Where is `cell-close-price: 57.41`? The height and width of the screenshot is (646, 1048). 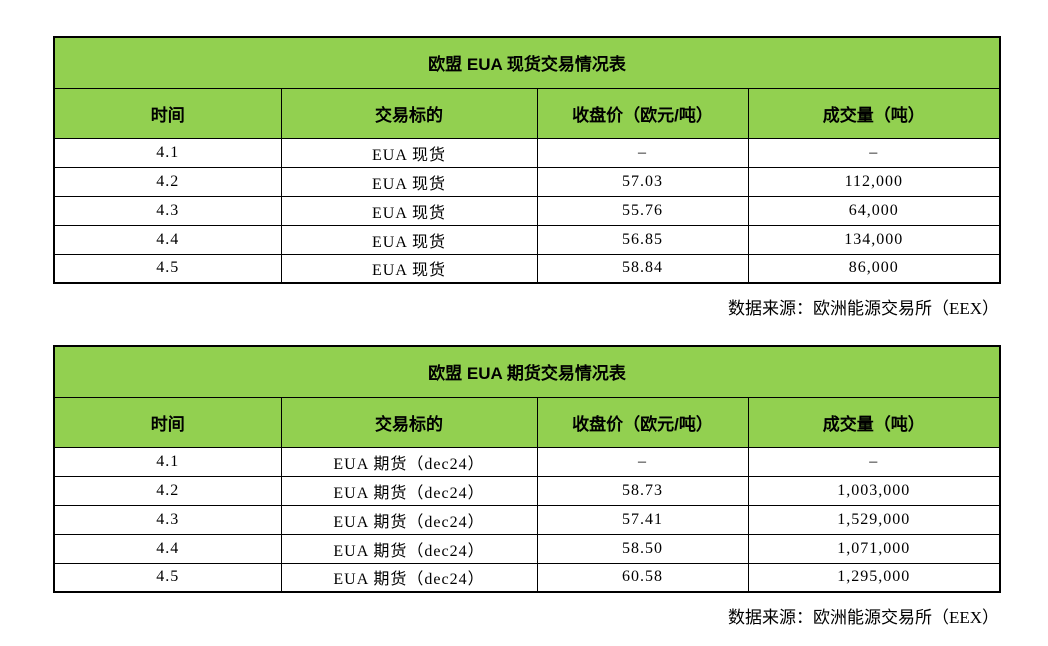
cell-close-price: 57.41 is located at coordinates (642, 519).